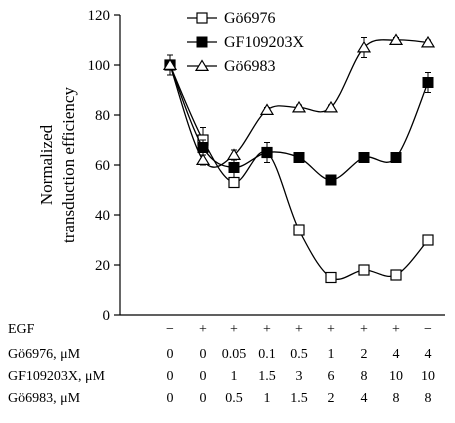  Describe the element at coordinates (267, 354) in the screenshot. I see `table-cell: 0.1` at that location.